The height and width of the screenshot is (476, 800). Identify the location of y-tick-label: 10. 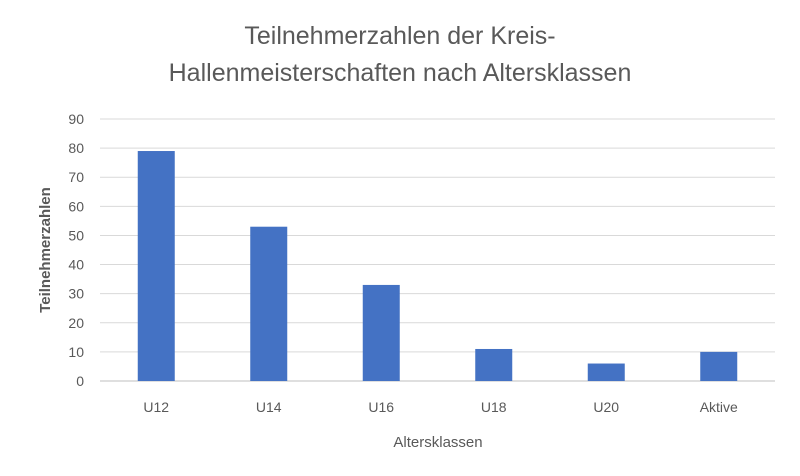
(76, 352).